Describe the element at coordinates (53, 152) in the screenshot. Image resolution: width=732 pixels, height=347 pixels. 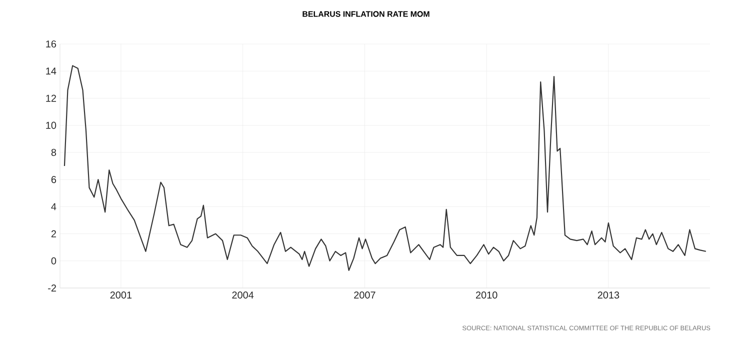
I see `y-tick-label: 8` at that location.